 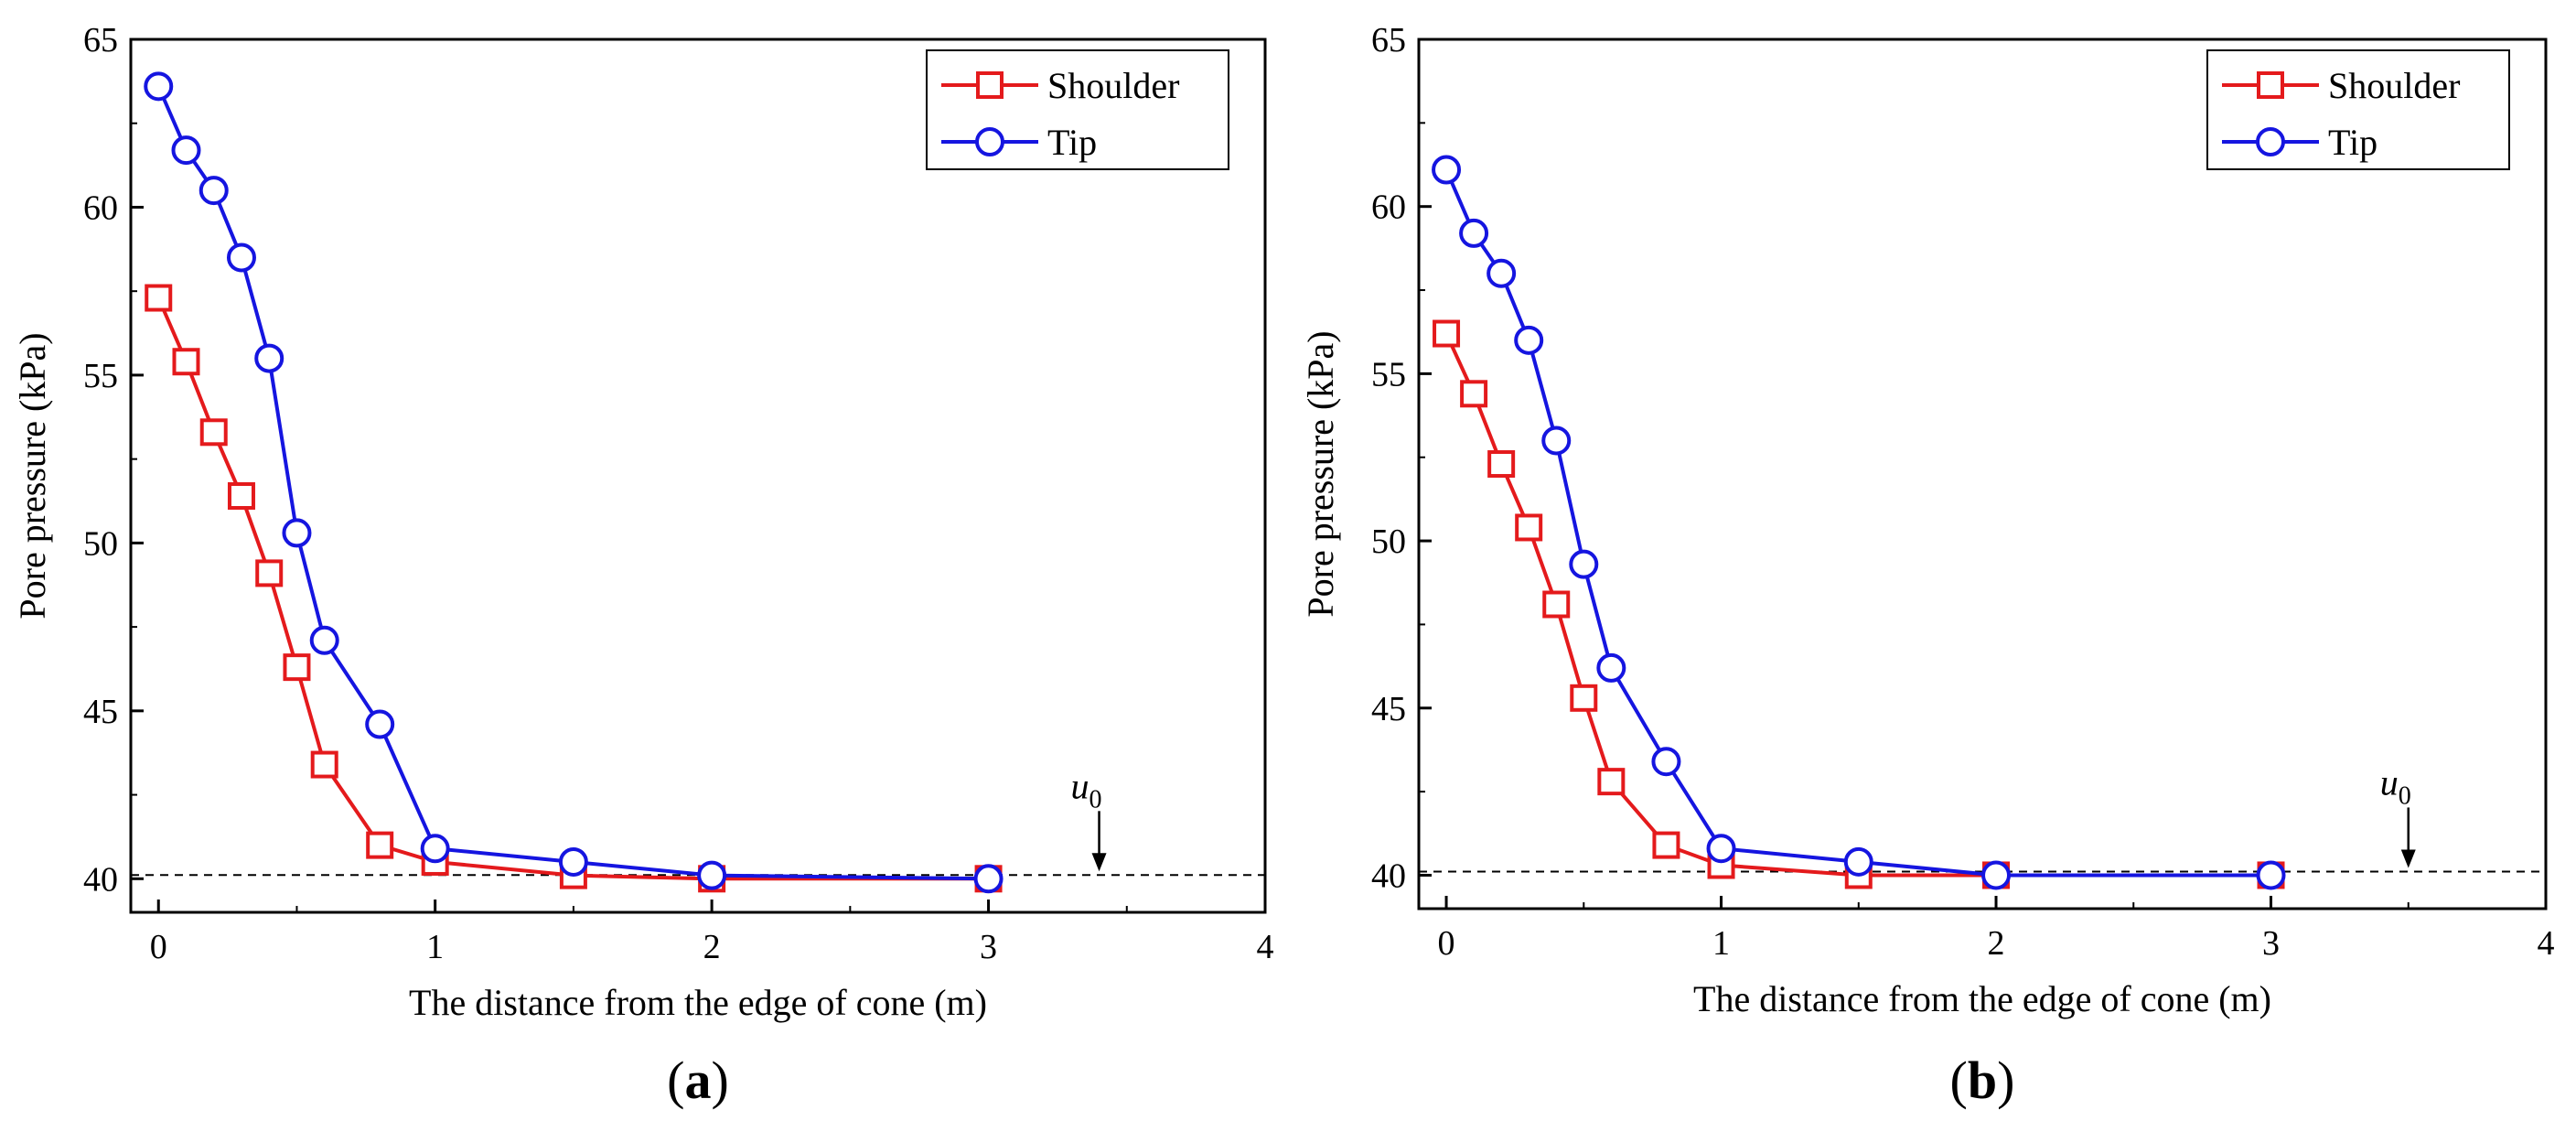 I want to click on panel-label: (b), so click(x=1983, y=1080).